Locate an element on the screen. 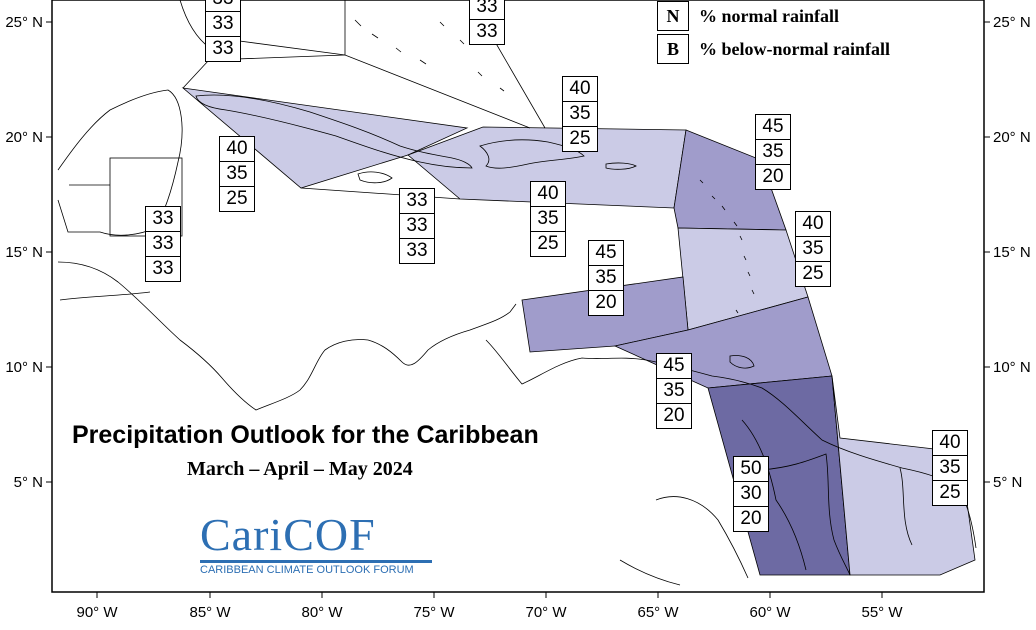  y-tick-label-left: 15° N is located at coordinates (24, 252).